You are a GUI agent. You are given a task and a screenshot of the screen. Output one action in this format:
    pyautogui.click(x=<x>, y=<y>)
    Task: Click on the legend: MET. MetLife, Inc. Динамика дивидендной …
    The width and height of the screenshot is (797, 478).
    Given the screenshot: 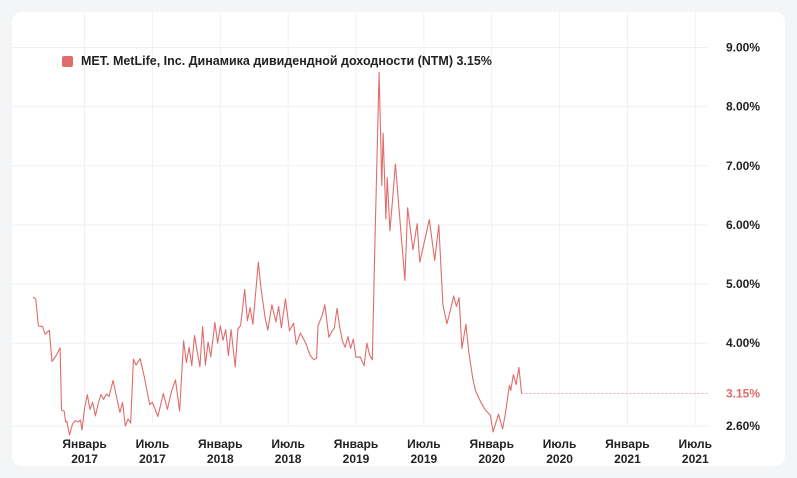 What is the action you would take?
    pyautogui.click(x=277, y=61)
    